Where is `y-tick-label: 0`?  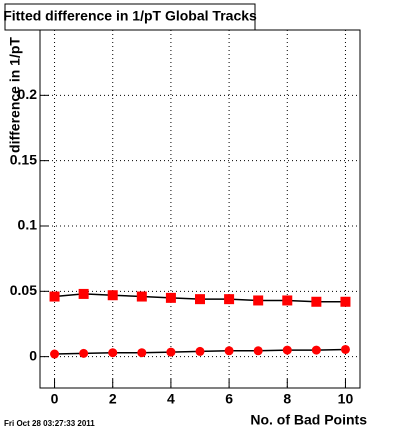 y-tick-label: 0 is located at coordinates (33, 355).